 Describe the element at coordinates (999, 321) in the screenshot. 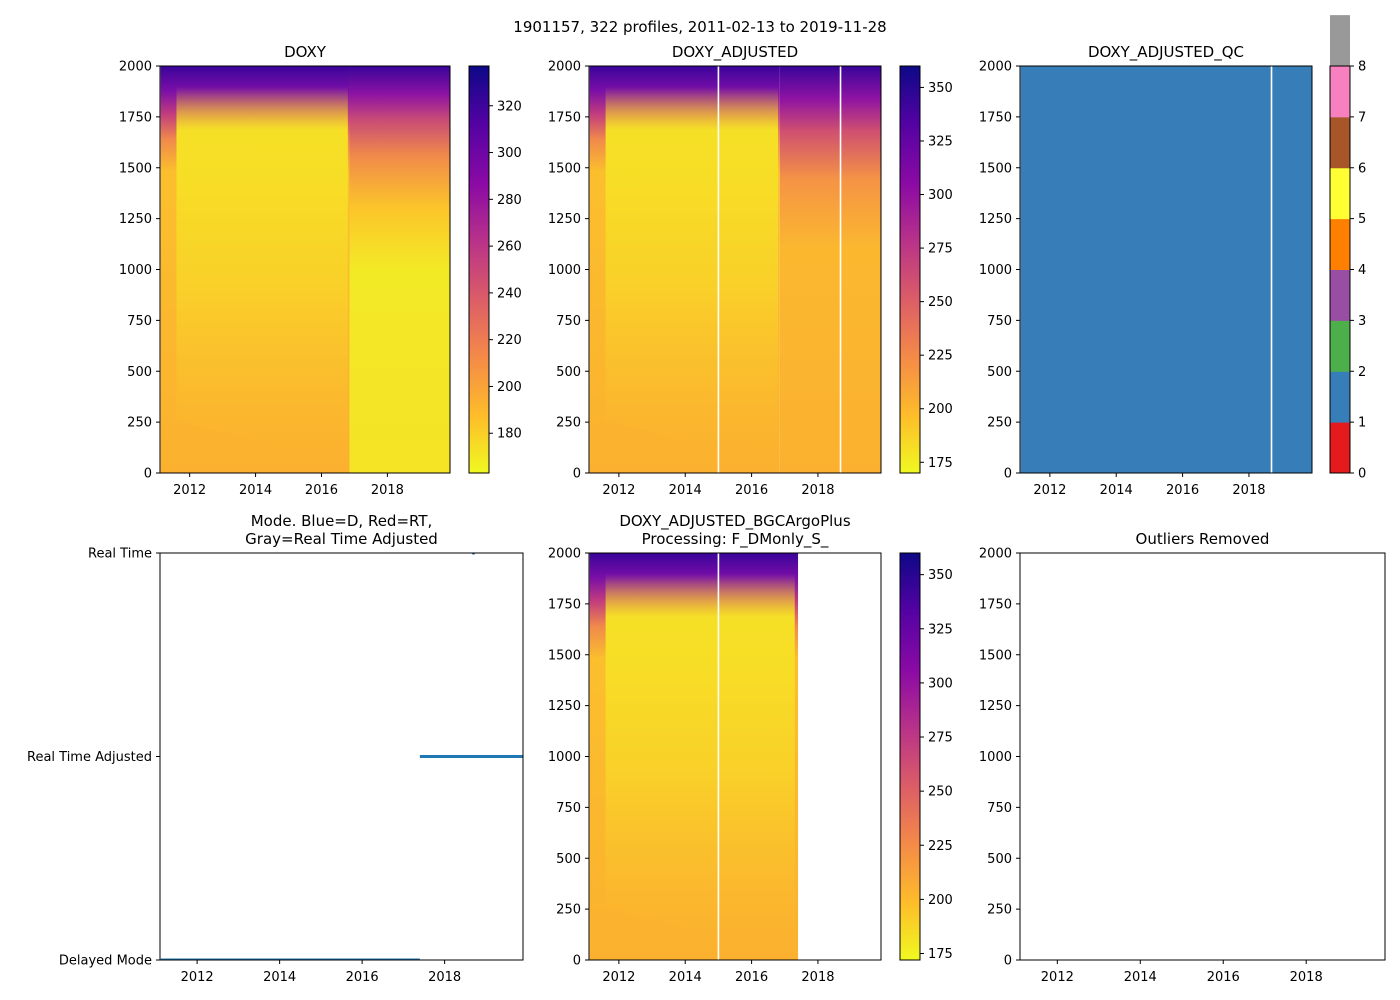

I see `doxy-adjusted-qc-ytick-label-3: 750` at that location.